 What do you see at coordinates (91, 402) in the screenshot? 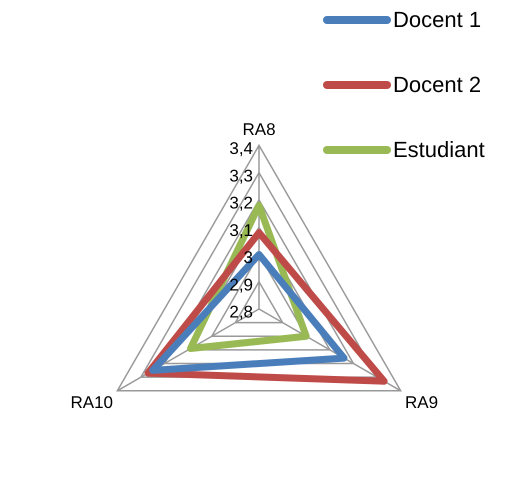
I see `spoke-label: RA10` at bounding box center [91, 402].